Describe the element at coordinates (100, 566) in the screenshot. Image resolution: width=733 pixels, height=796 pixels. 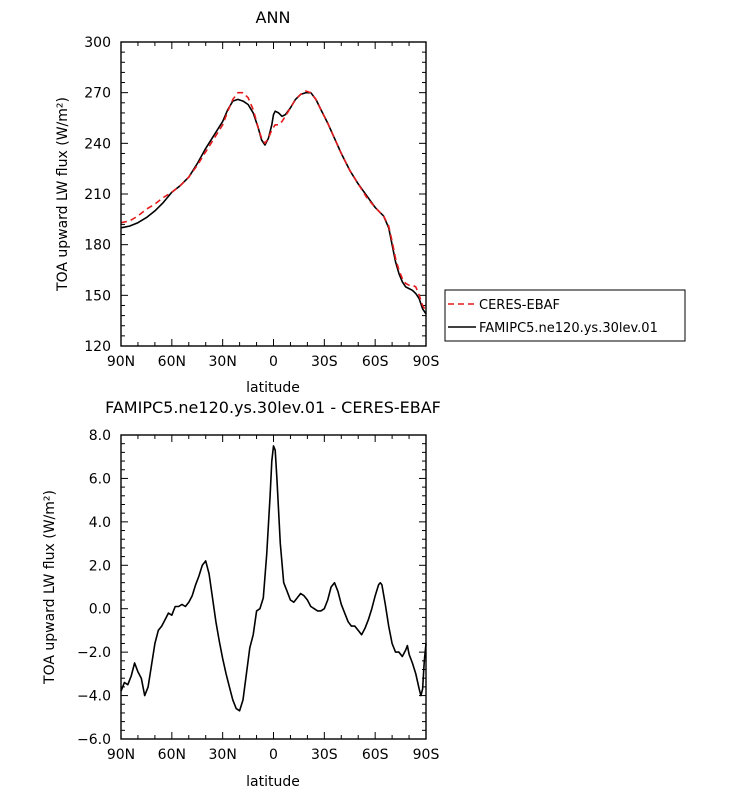
I see `bottom-y-tick-label: 2.0` at that location.